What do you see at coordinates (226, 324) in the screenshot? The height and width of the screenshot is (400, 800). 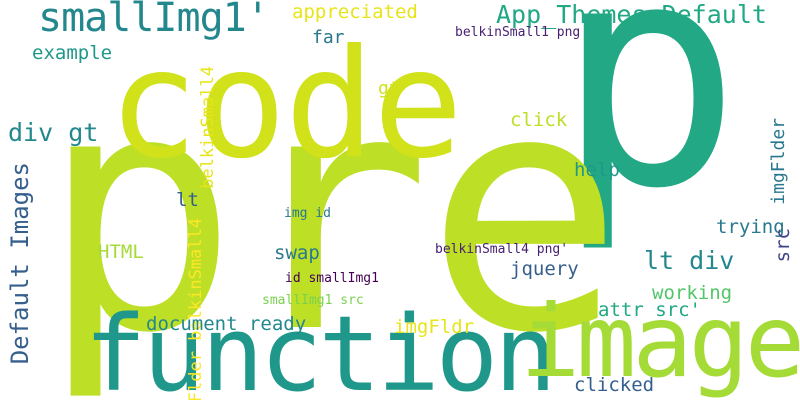 I see `word-document-ready: document ready` at bounding box center [226, 324].